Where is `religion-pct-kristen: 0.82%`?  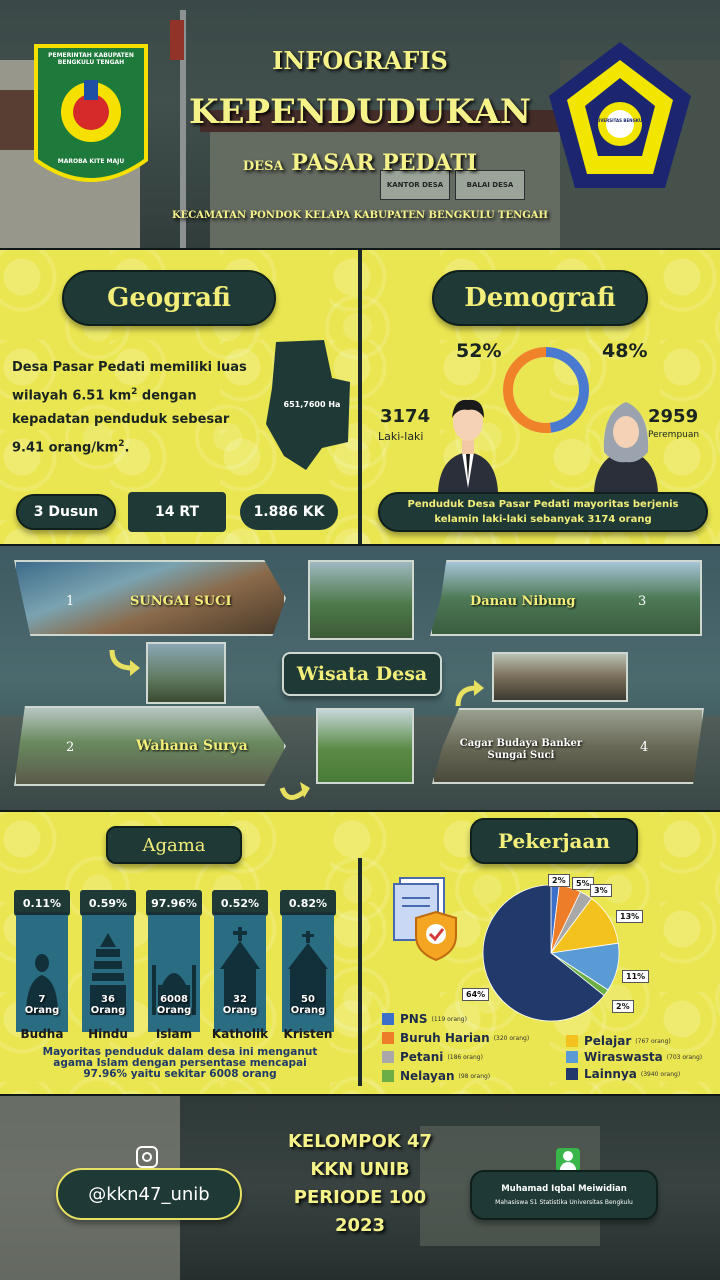 religion-pct-kristen: 0.82% is located at coordinates (308, 903).